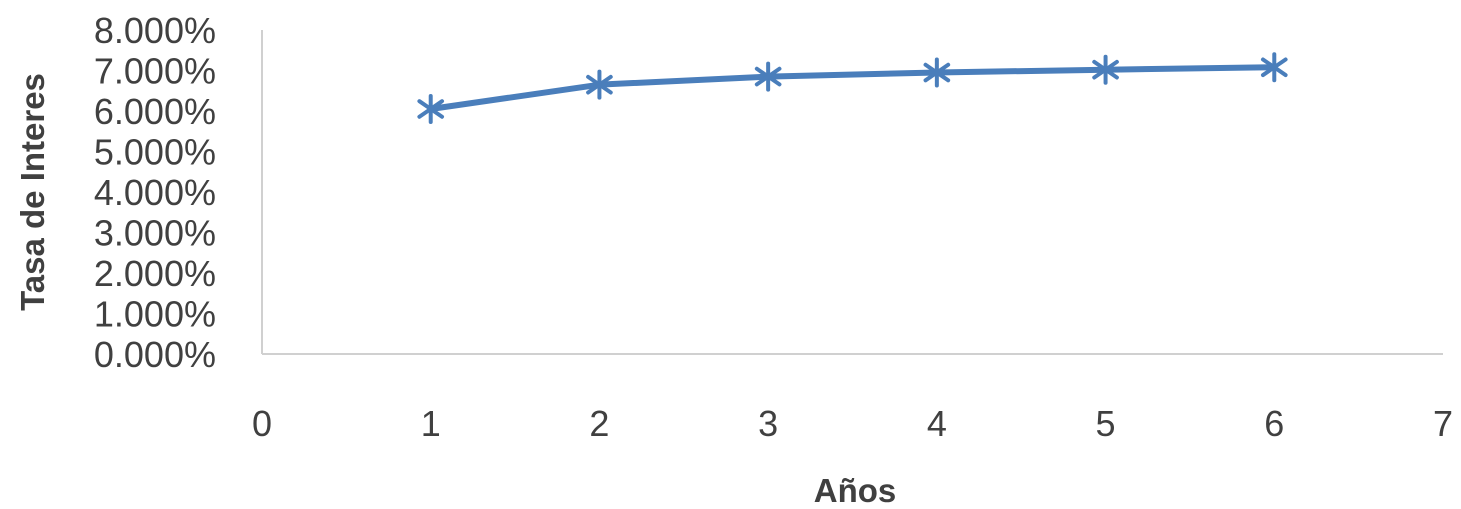 This screenshot has height=509, width=1461. I want to click on y-axis-title: Tasa de Interes, so click(32, 192).